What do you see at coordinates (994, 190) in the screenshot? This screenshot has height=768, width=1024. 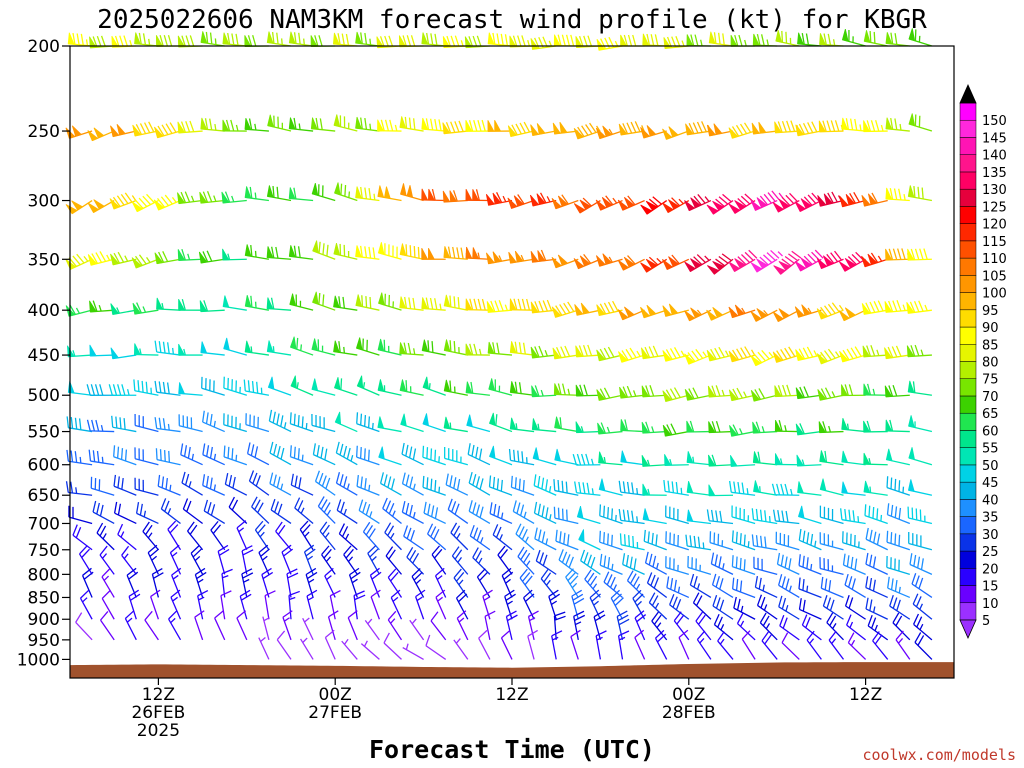 I see `colorbar-label: 130` at bounding box center [994, 190].